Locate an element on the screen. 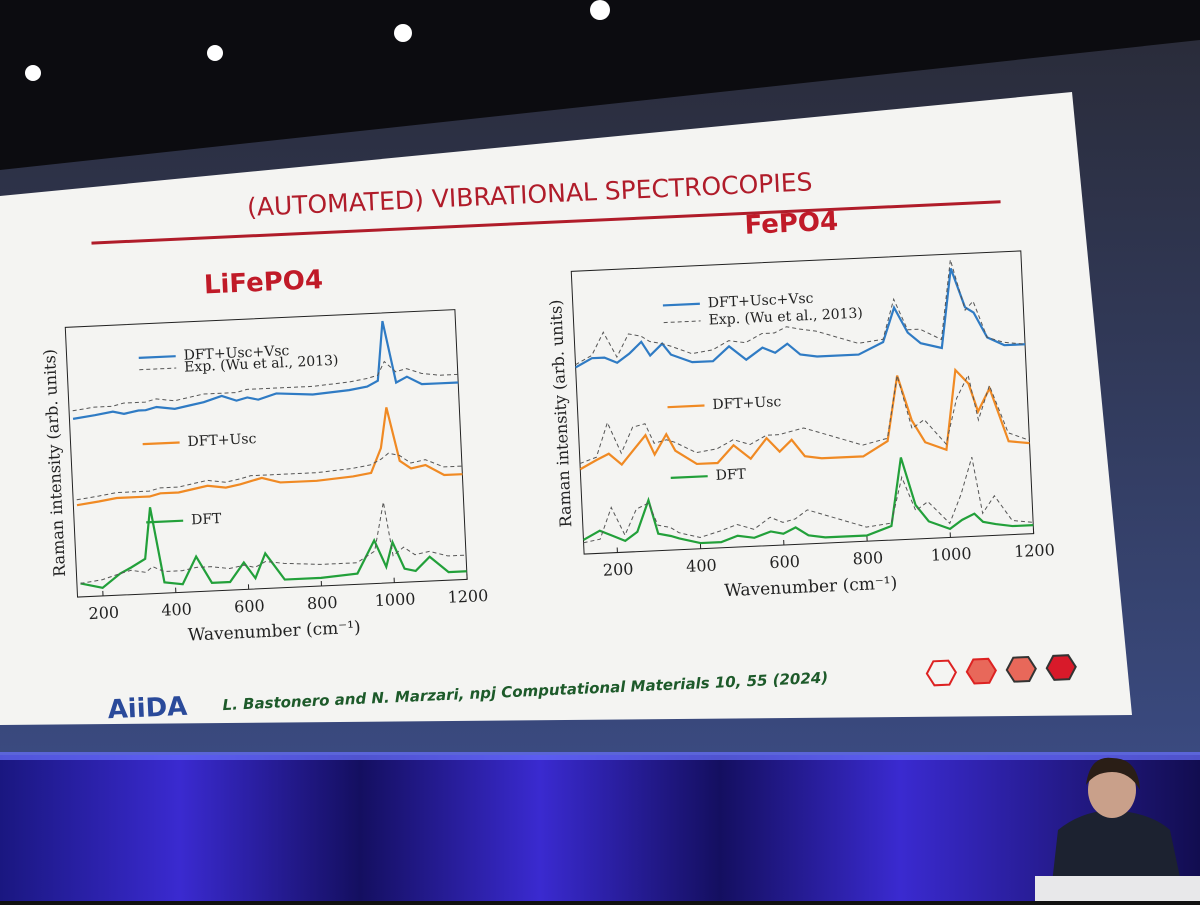 This screenshot has width=1200, height=905. logo: AiiDA is located at coordinates (147, 709).